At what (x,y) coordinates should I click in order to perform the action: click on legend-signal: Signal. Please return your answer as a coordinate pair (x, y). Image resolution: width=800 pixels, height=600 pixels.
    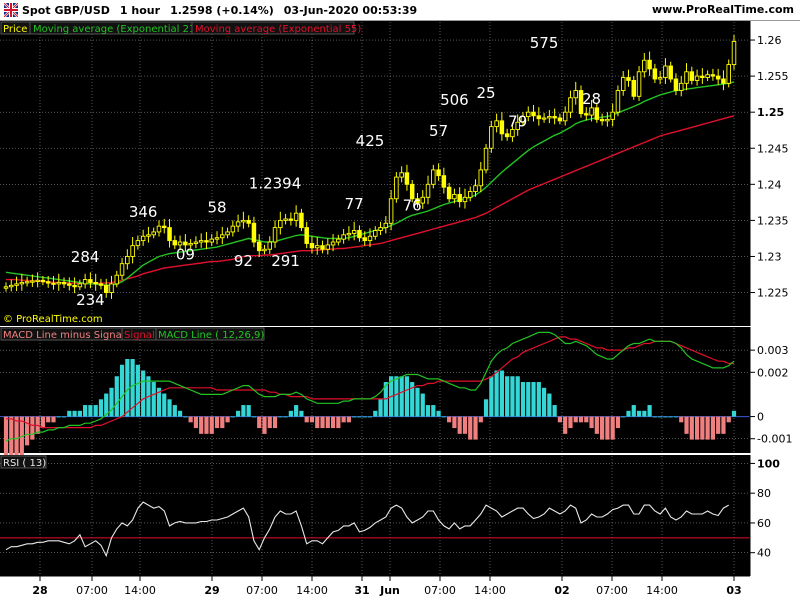
    Looking at the image, I should click on (139, 335).